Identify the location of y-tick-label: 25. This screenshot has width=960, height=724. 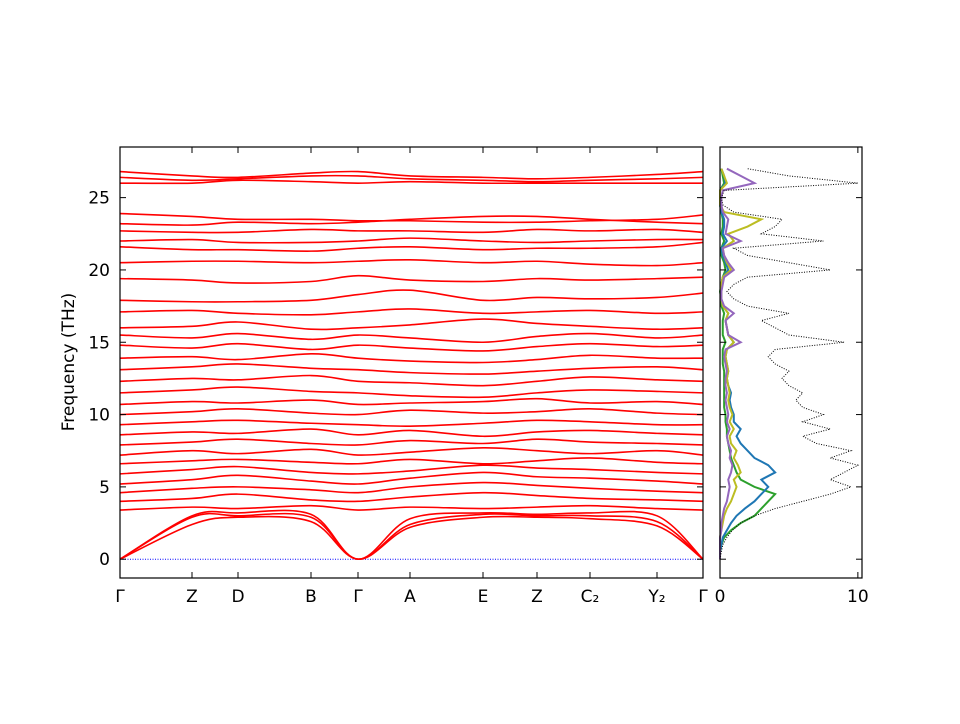
(99, 199).